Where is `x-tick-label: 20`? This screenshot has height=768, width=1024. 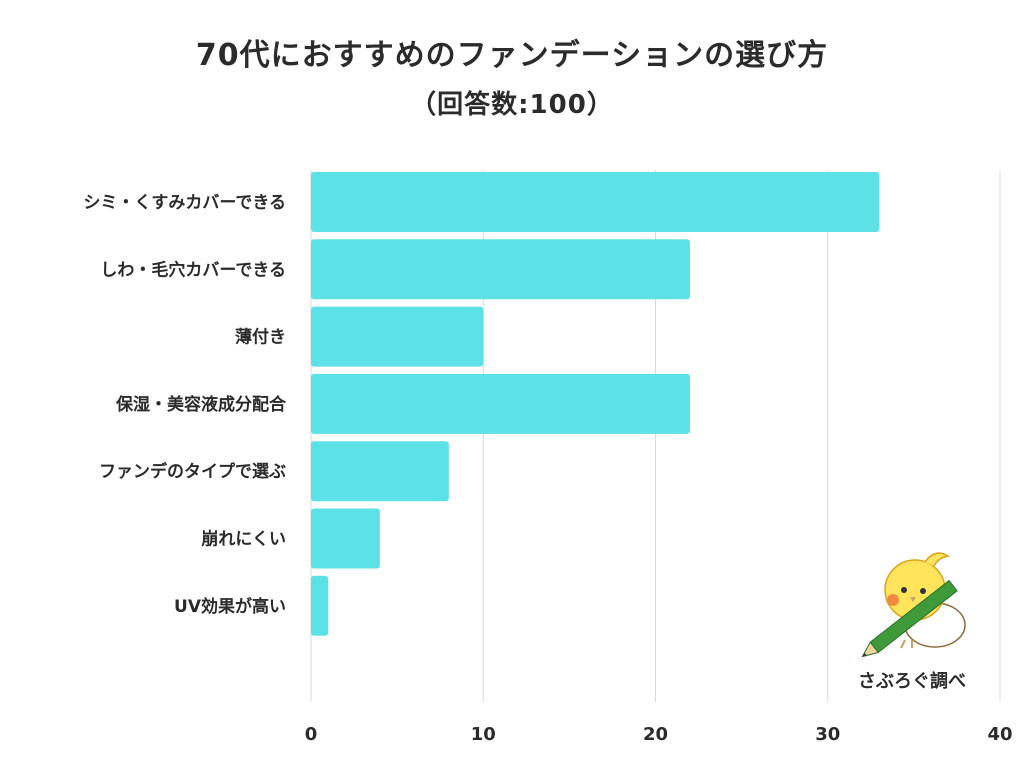
x-tick-label: 20 is located at coordinates (655, 734).